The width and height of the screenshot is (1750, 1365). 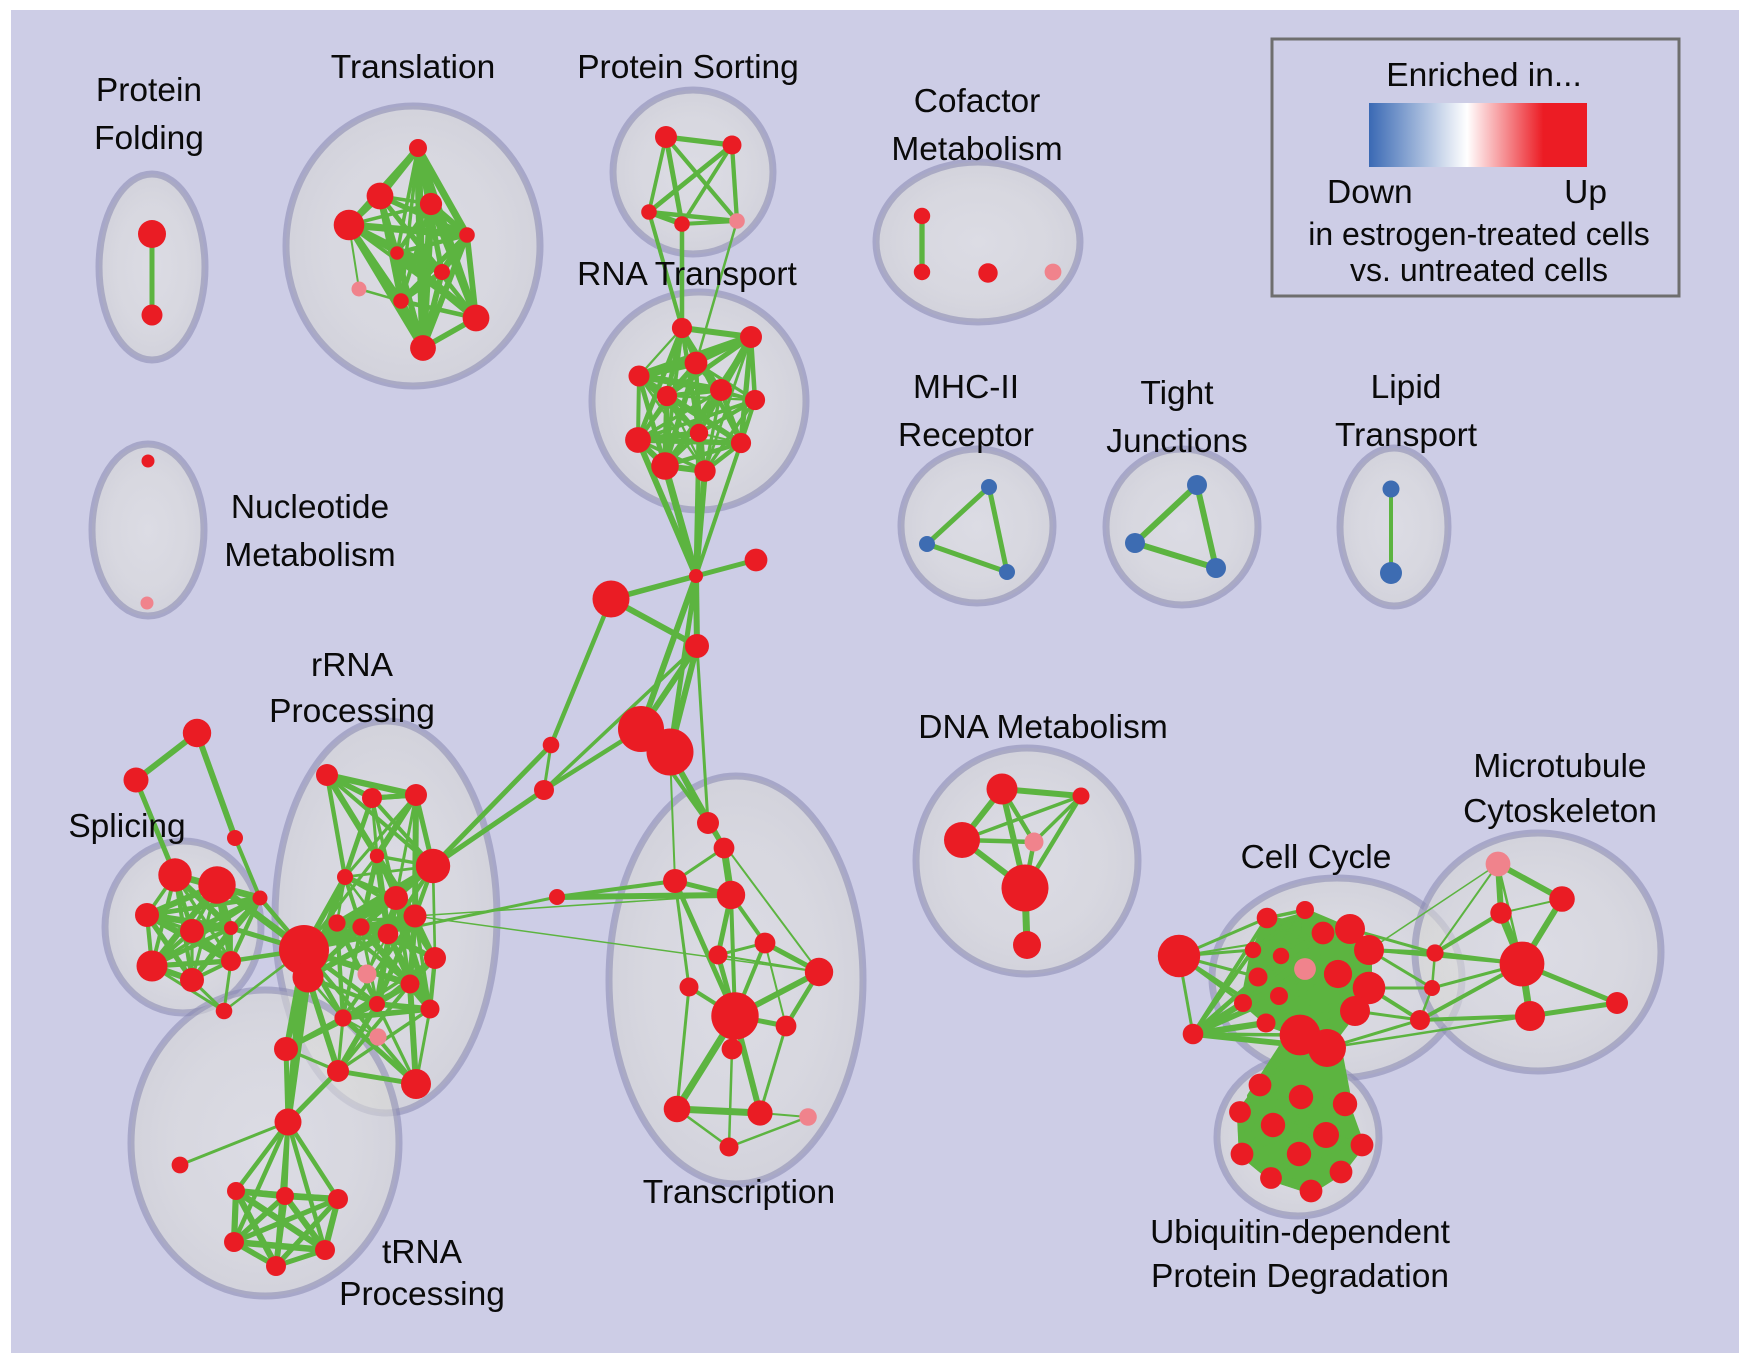 What do you see at coordinates (149, 90) in the screenshot?
I see `svg-text: Protein` at bounding box center [149, 90].